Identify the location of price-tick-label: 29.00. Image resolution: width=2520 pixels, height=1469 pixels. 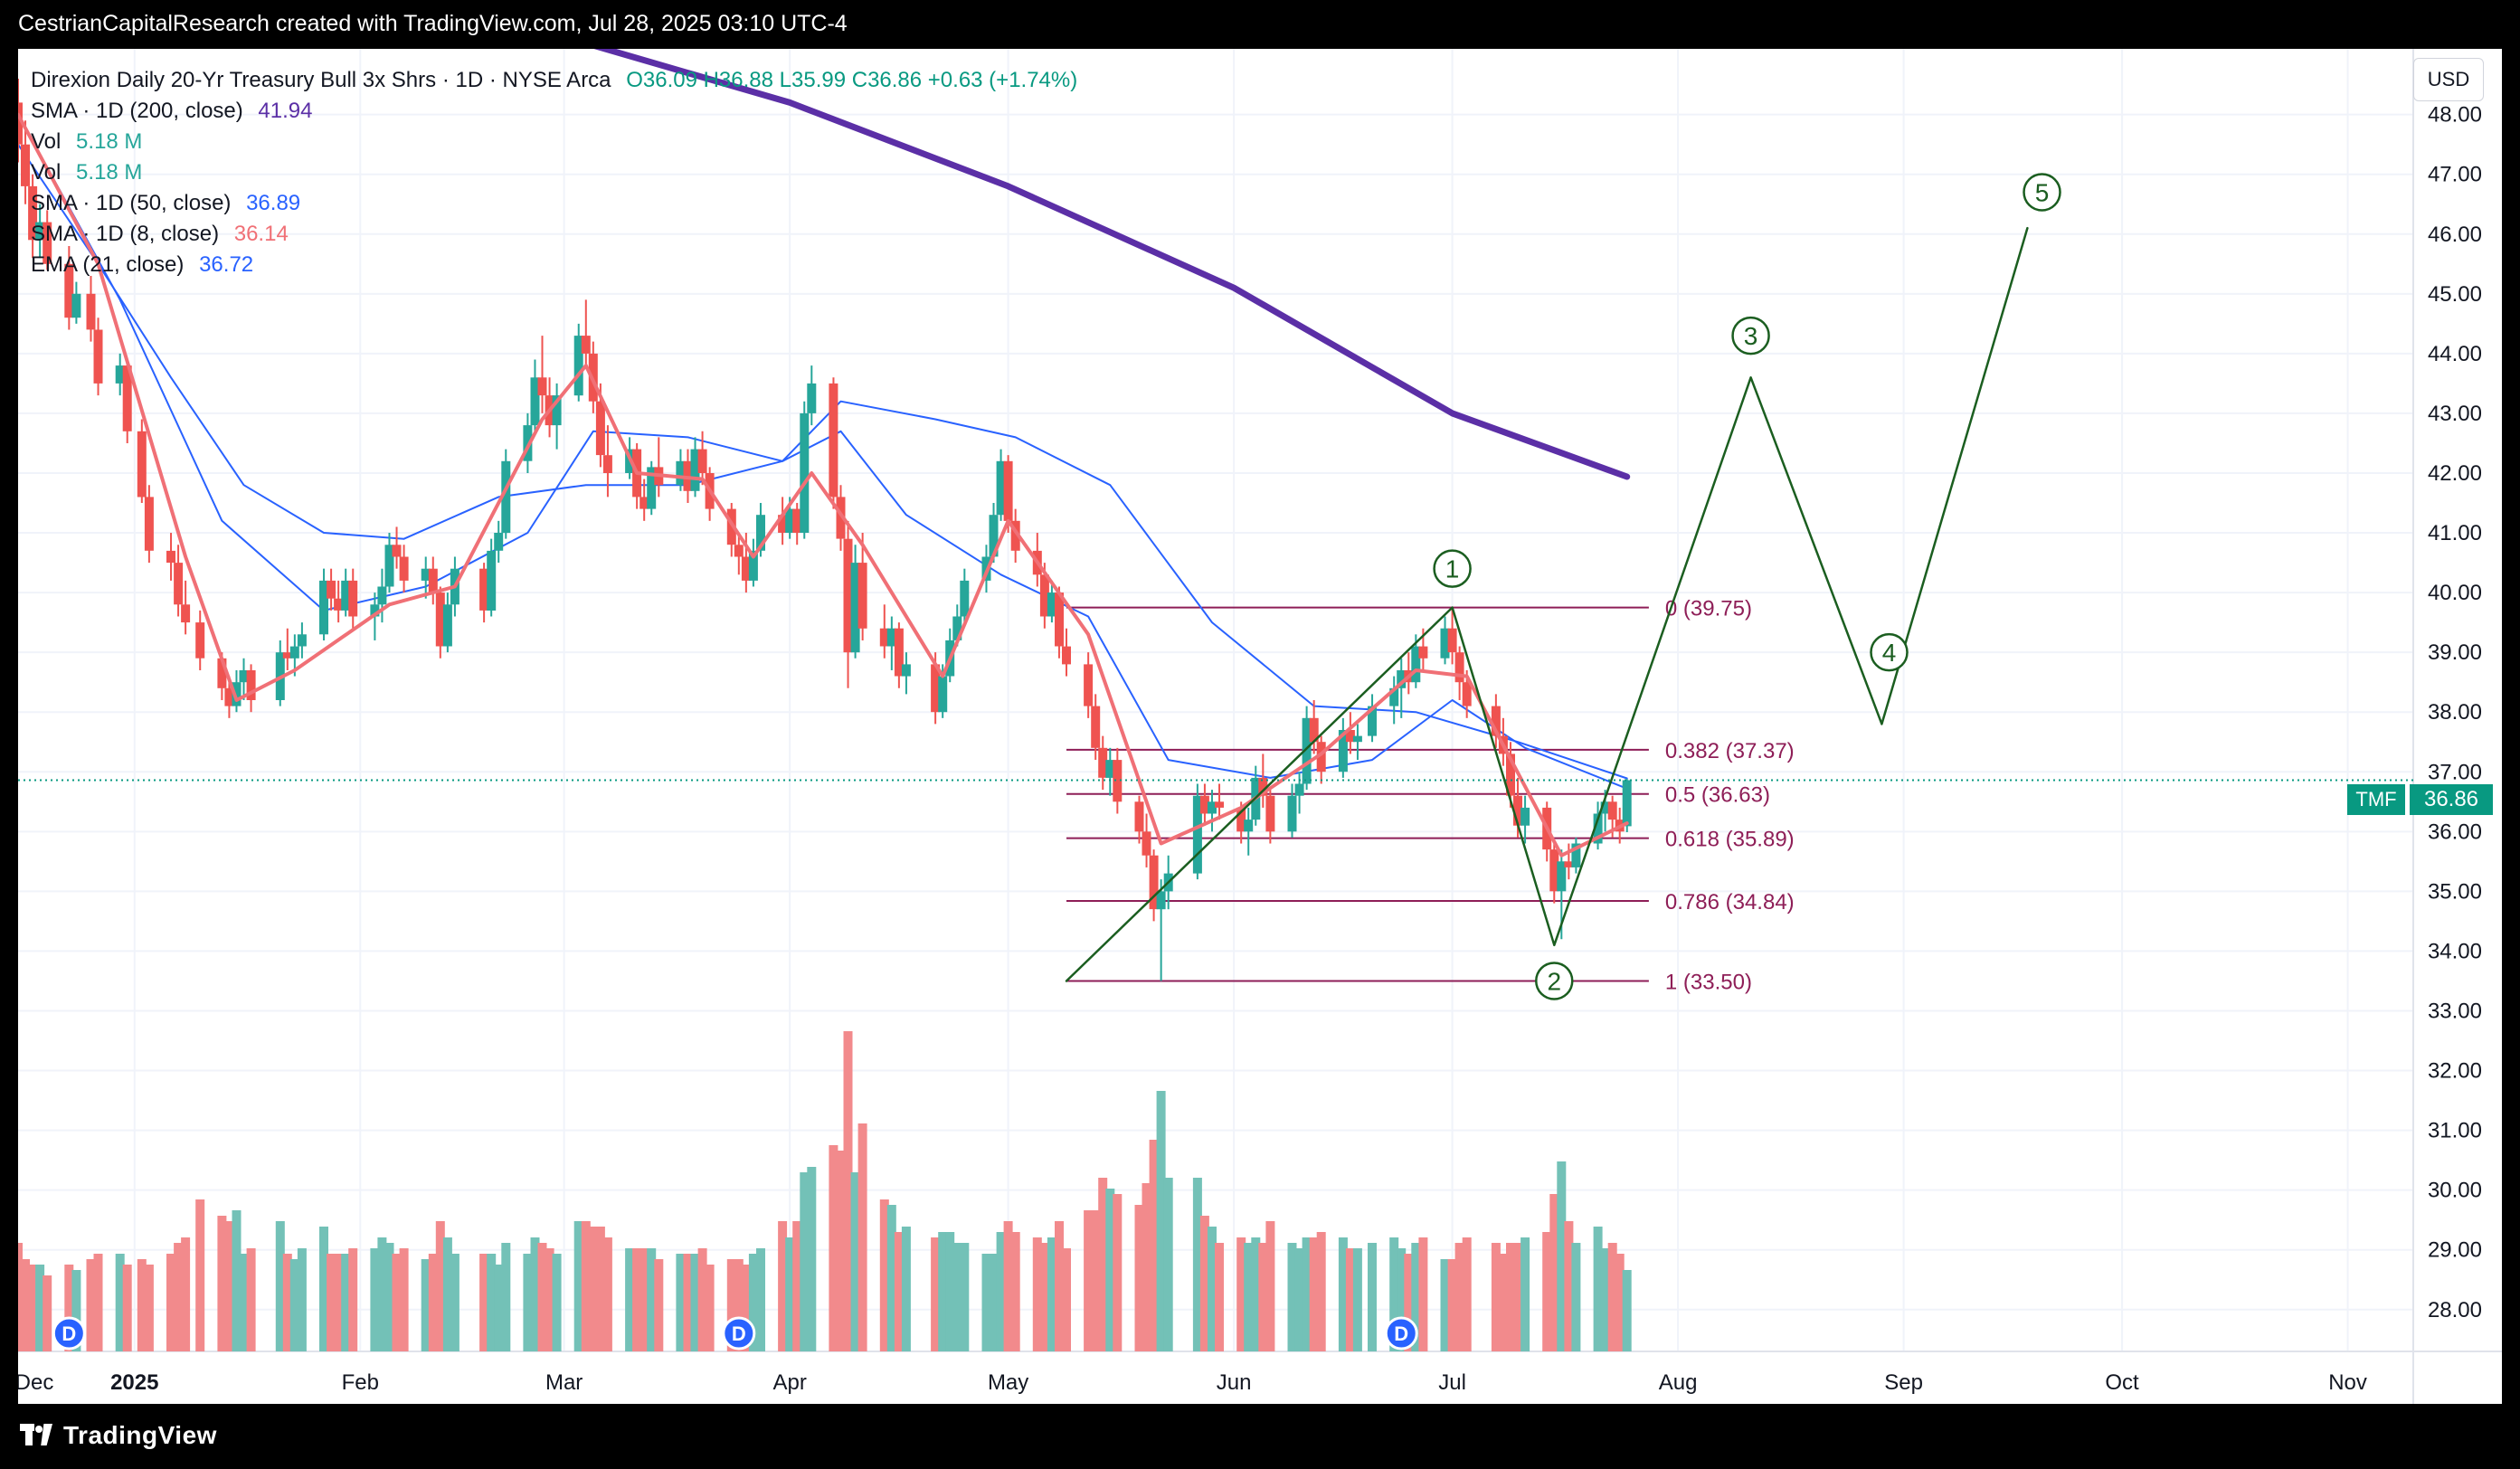
(2455, 1250).